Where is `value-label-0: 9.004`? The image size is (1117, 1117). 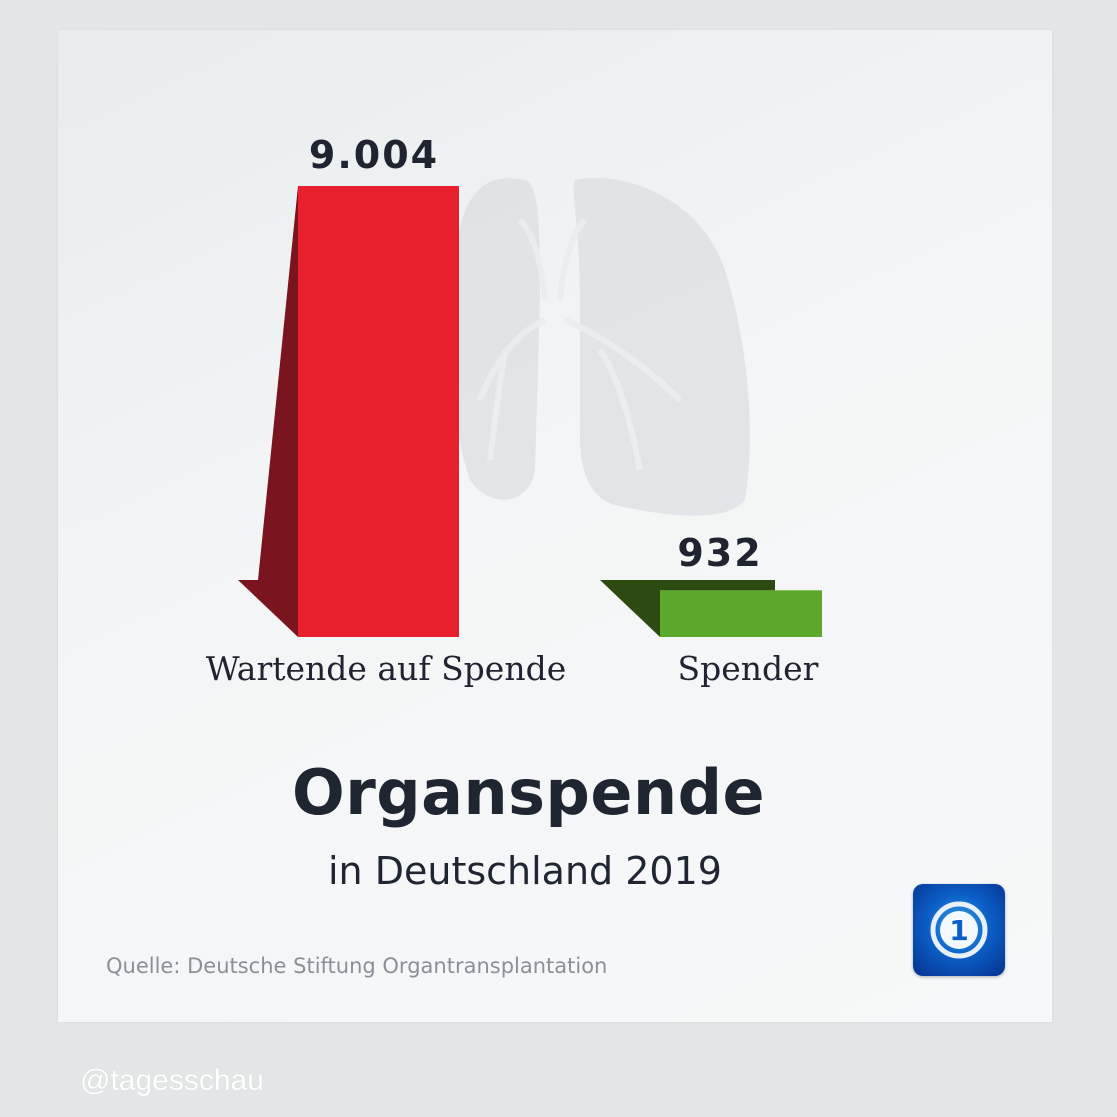 value-label-0: 9.004 is located at coordinates (374, 155).